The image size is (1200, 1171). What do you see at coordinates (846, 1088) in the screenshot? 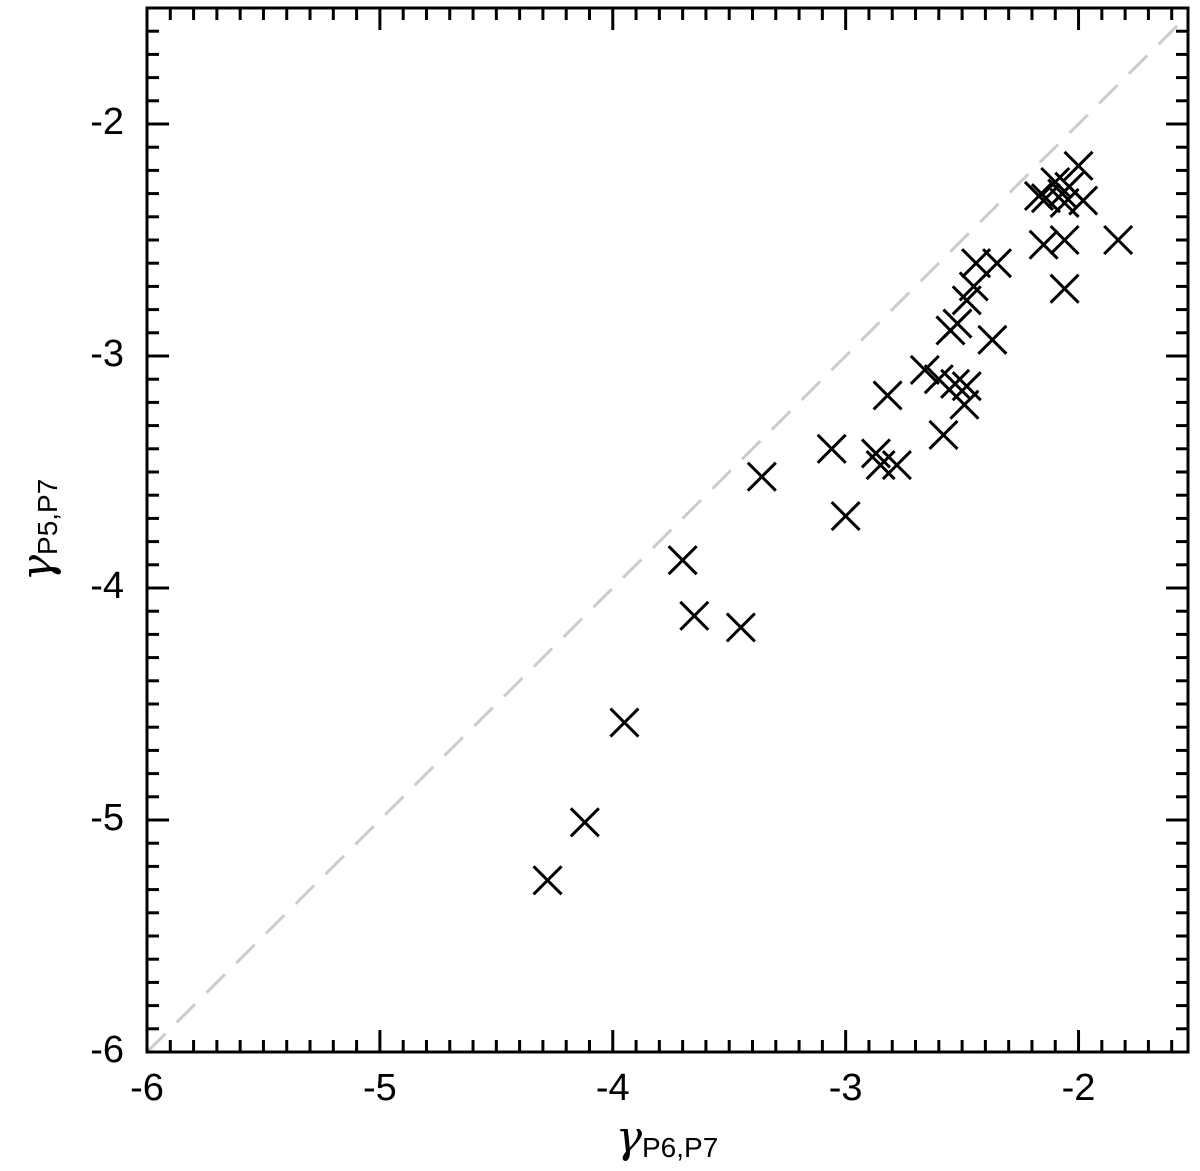
I see `x-tick-label: -3` at bounding box center [846, 1088].